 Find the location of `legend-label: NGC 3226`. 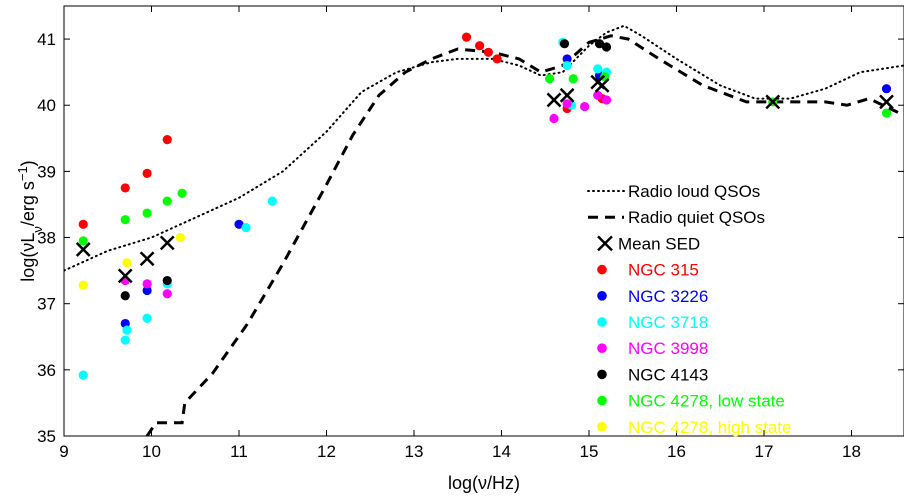

legend-label: NGC 3226 is located at coordinates (668, 296).